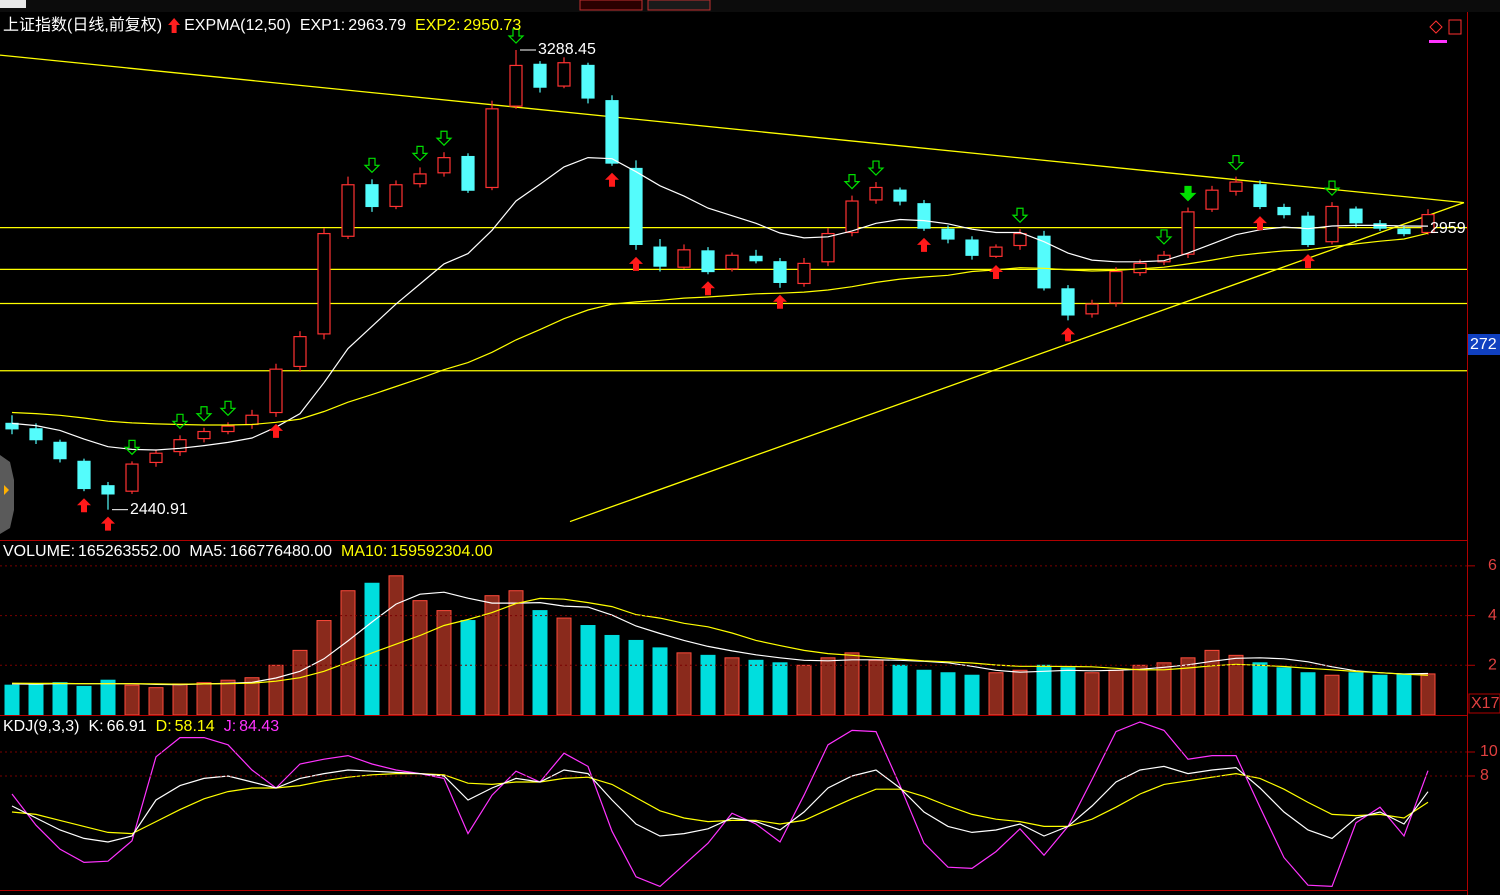 This screenshot has height=895, width=1500. What do you see at coordinates (6, 490) in the screenshot?
I see `side-tab-arrow` at bounding box center [6, 490].